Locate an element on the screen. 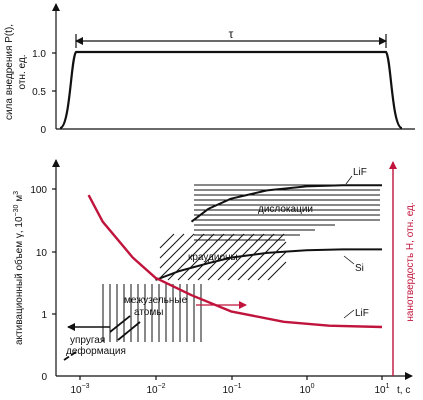 The height and width of the screenshot is (400, 423). elastic-label: упругая is located at coordinates (87, 340).